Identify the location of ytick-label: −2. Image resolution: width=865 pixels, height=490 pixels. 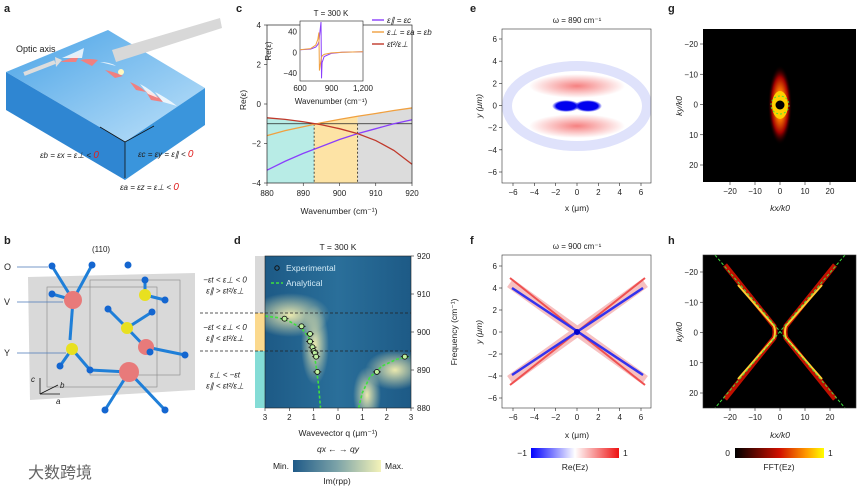
(493, 354).